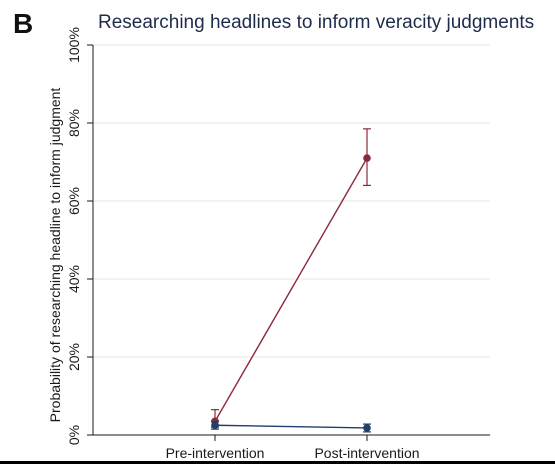 Image resolution: width=555 pixels, height=464 pixels. Describe the element at coordinates (215, 453) in the screenshot. I see `x-tick-label: Pre-intervention` at that location.